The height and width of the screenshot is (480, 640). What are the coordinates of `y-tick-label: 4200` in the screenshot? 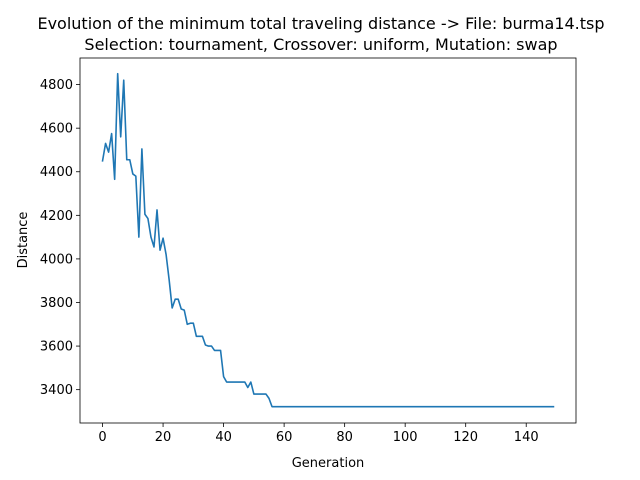 It's located at (56, 216).